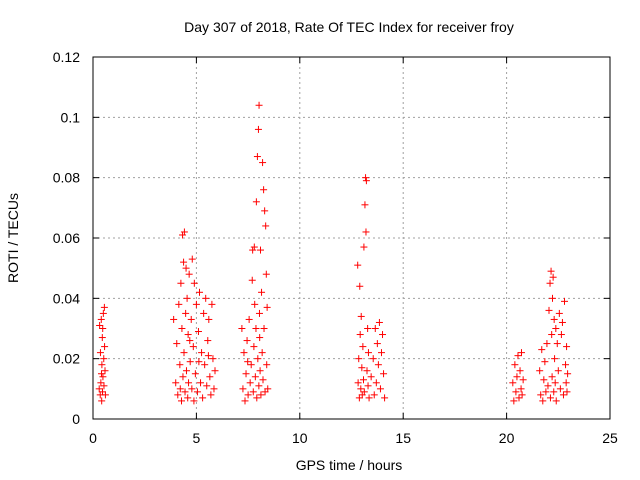 This screenshot has height=480, width=640. I want to click on x-tick-label: 0, so click(93, 438).